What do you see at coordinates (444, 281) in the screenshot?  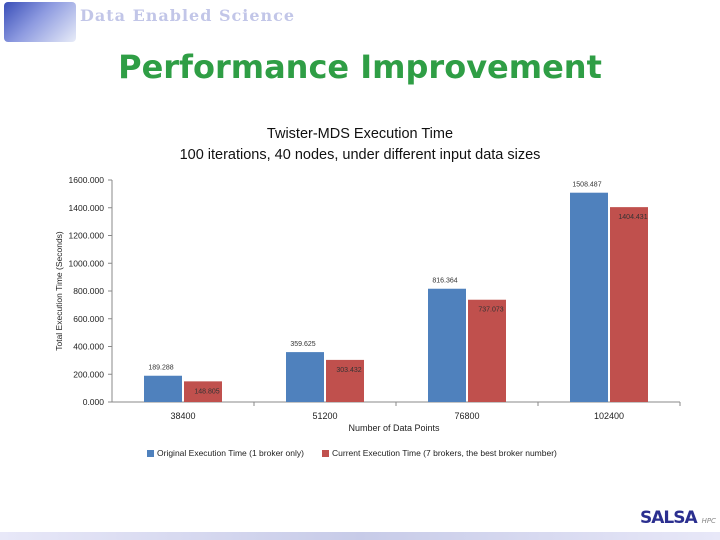 I see `data-label: 816.364` at bounding box center [444, 281].